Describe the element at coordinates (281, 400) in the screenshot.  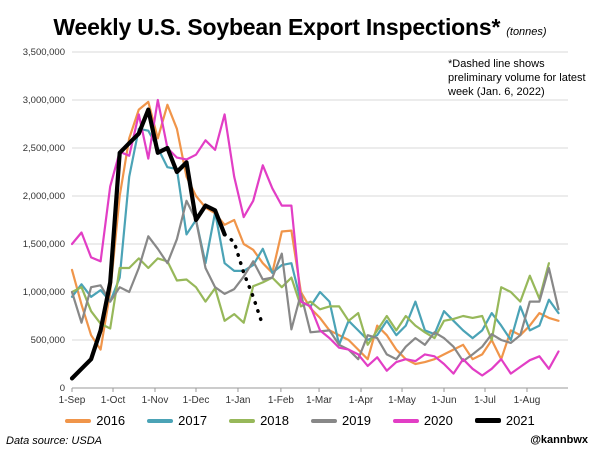
I see `x-tick-label: 1-Feb` at that location.